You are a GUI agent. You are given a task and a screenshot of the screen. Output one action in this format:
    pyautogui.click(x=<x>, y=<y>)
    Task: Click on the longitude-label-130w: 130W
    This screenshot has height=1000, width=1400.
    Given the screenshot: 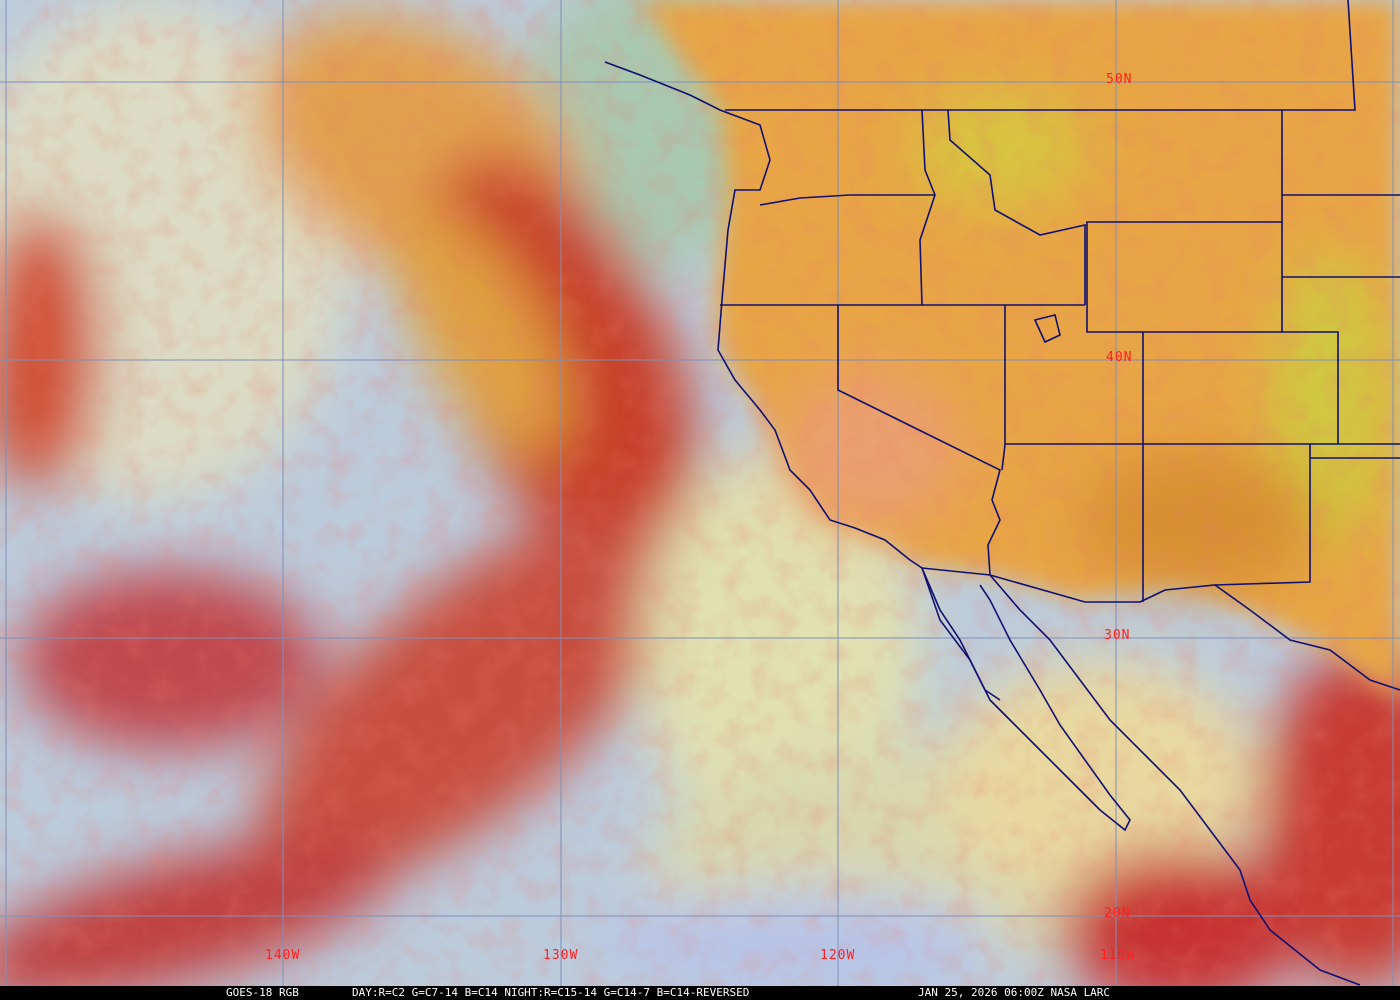 What is the action you would take?
    pyautogui.click(x=561, y=955)
    